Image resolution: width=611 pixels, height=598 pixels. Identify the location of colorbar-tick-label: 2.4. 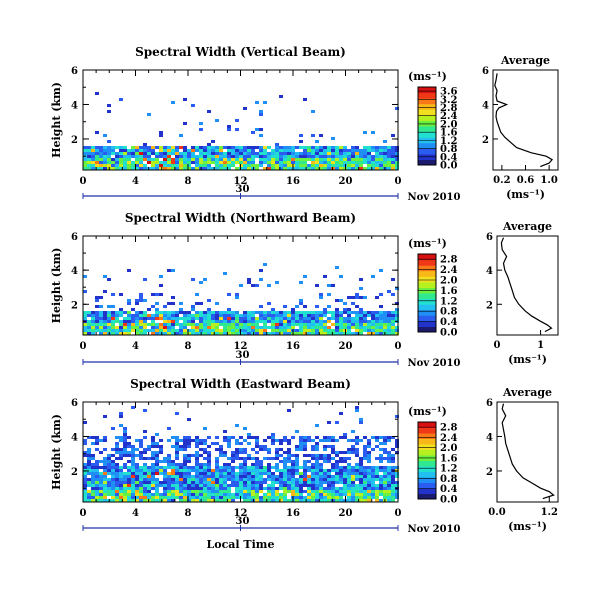
(448, 116).